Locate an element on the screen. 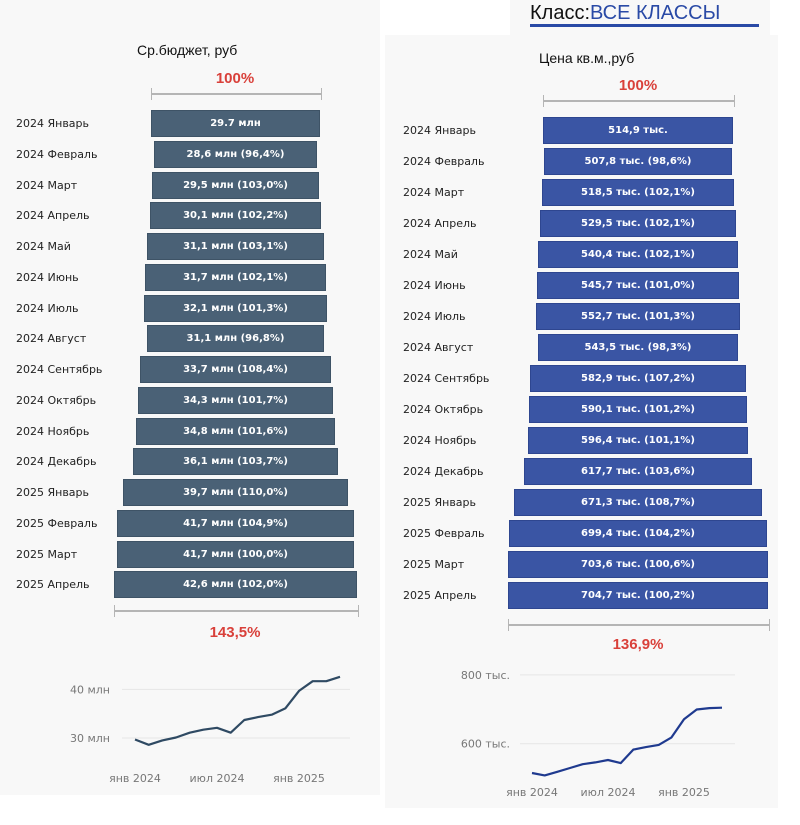 The image size is (800, 825). price-bar: 582,9 тыс. (107,2%) is located at coordinates (638, 378).